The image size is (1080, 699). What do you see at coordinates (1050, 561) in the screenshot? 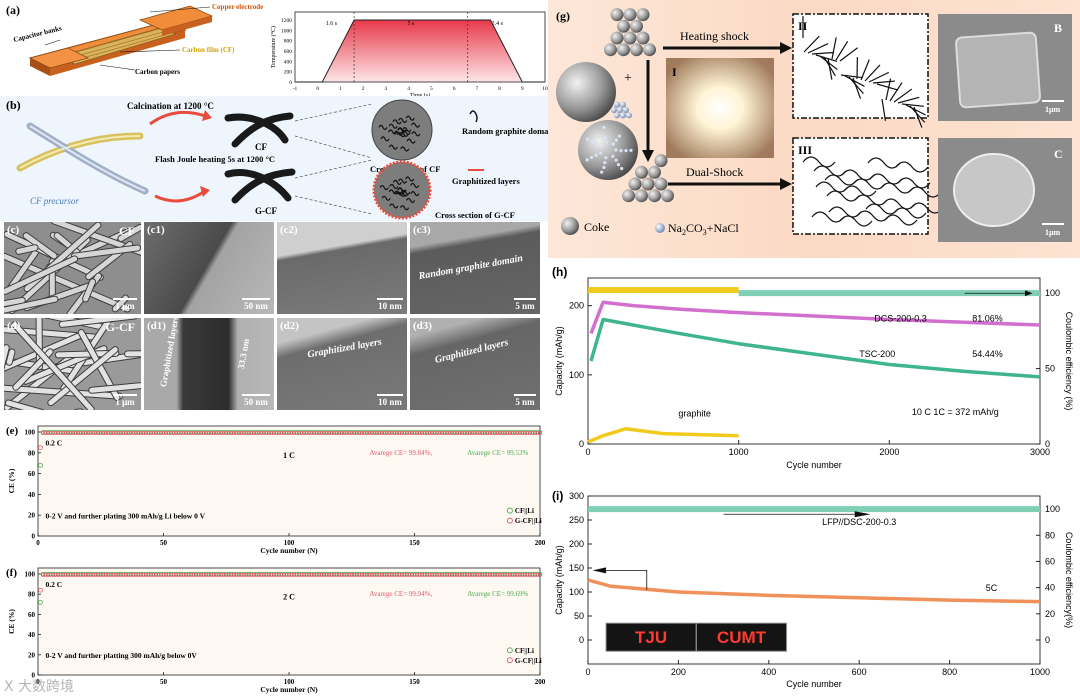
I see `y2tick-label: 60` at bounding box center [1050, 561].